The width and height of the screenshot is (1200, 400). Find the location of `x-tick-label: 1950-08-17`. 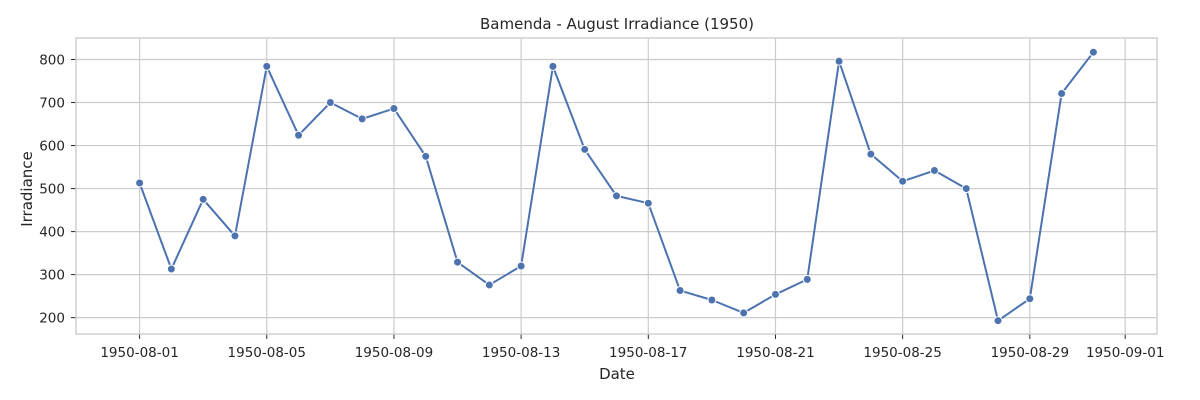

x-tick-label: 1950-08-17 is located at coordinates (648, 353).